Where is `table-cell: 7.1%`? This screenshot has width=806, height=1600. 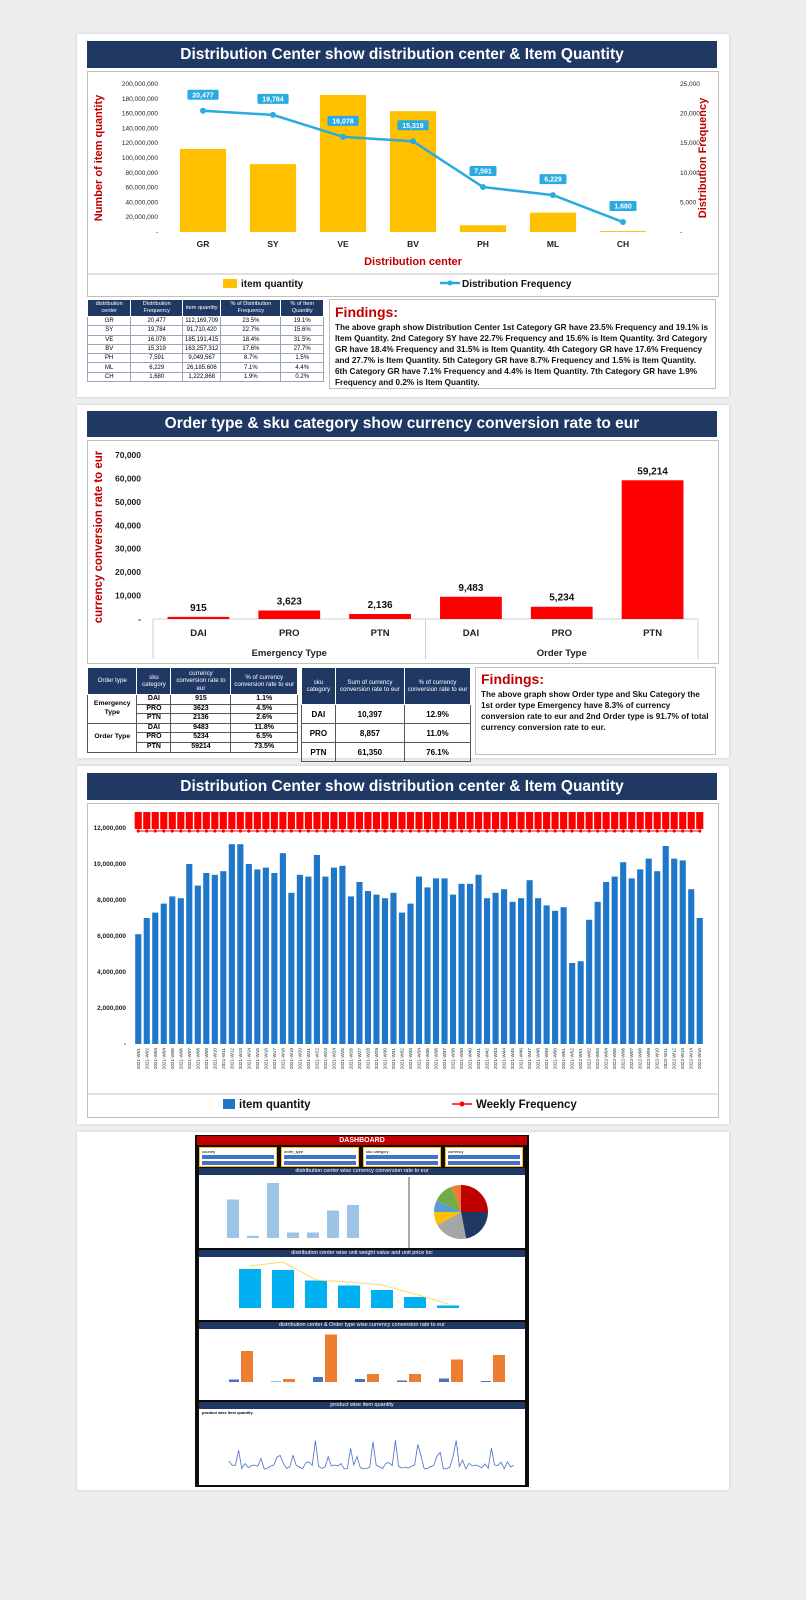
table-cell: 7.1% is located at coordinates (251, 367).